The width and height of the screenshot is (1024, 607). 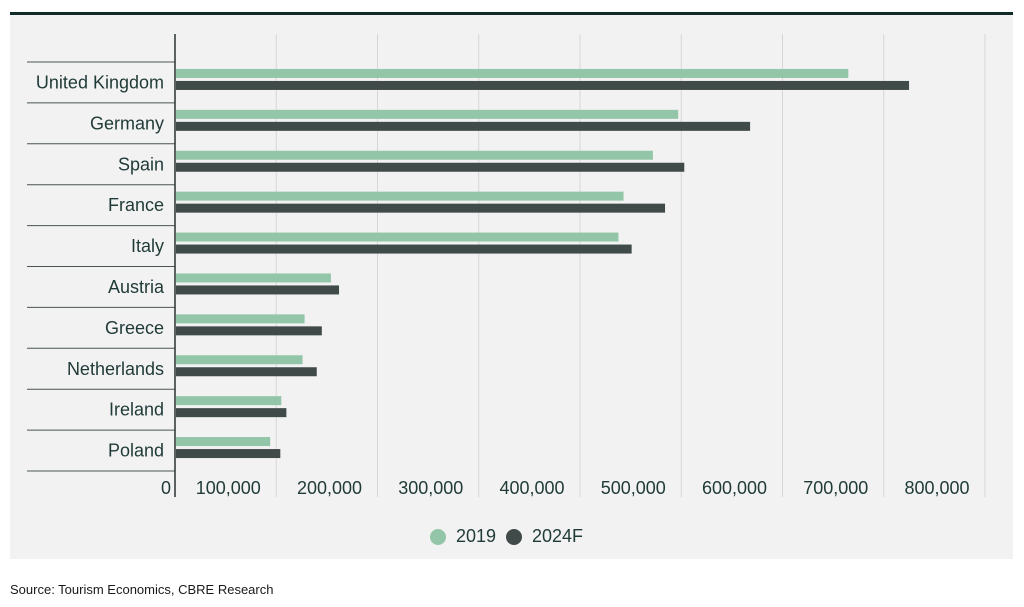 I want to click on bar-2019-greece, so click(x=240, y=319).